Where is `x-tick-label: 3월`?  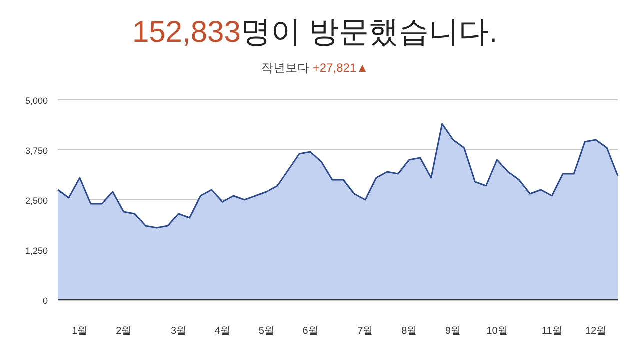 x-tick-label: 3월 is located at coordinates (179, 331).